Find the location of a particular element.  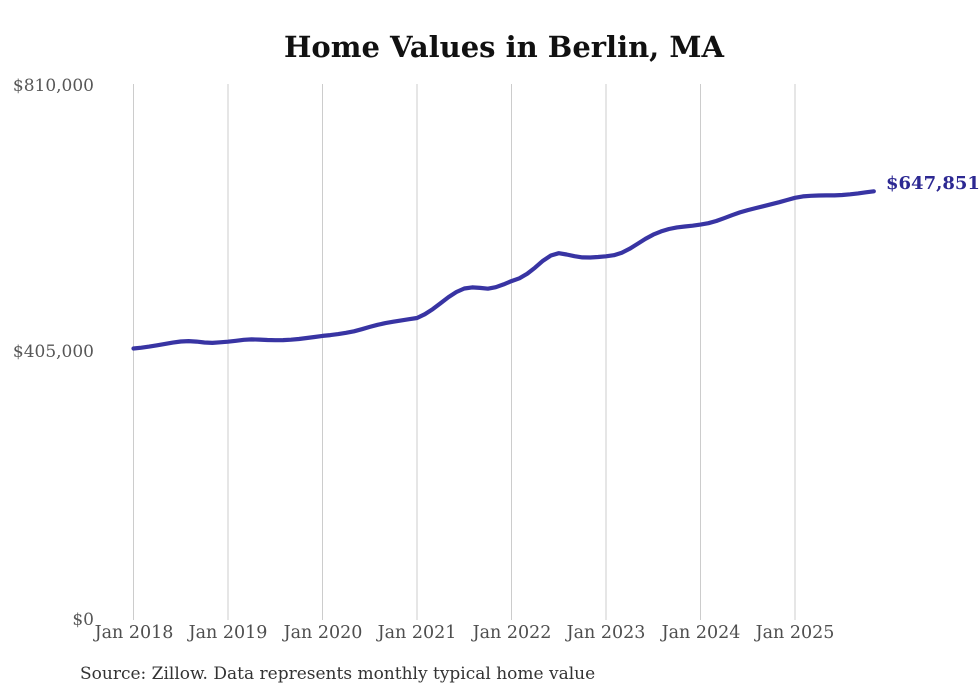

y-axis-label-810000: $810,000 is located at coordinates (53, 86).